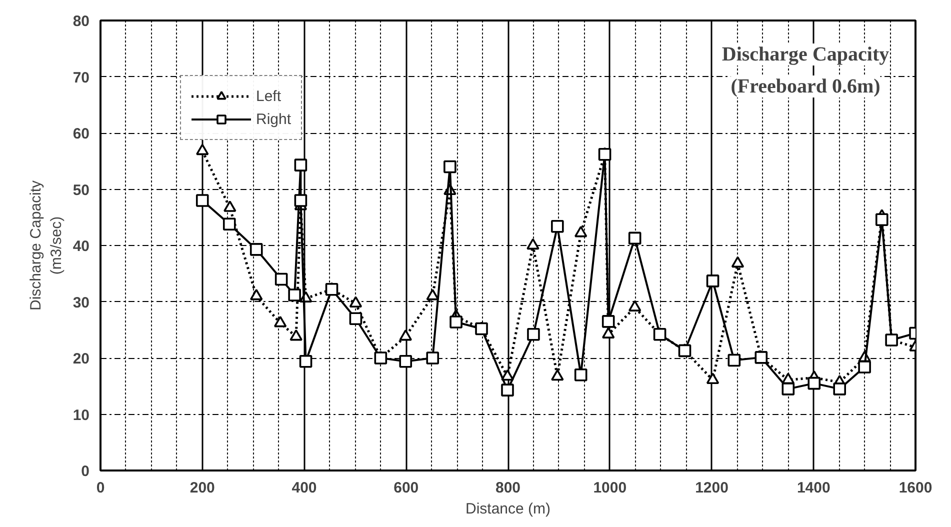  I want to click on x-tick-label: 200, so click(202, 488).